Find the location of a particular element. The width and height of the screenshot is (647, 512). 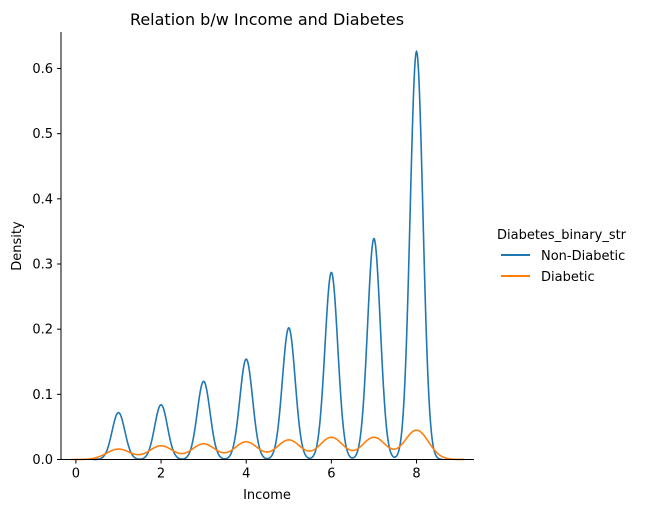

y-tick-label: 0.1 is located at coordinates (42, 395).